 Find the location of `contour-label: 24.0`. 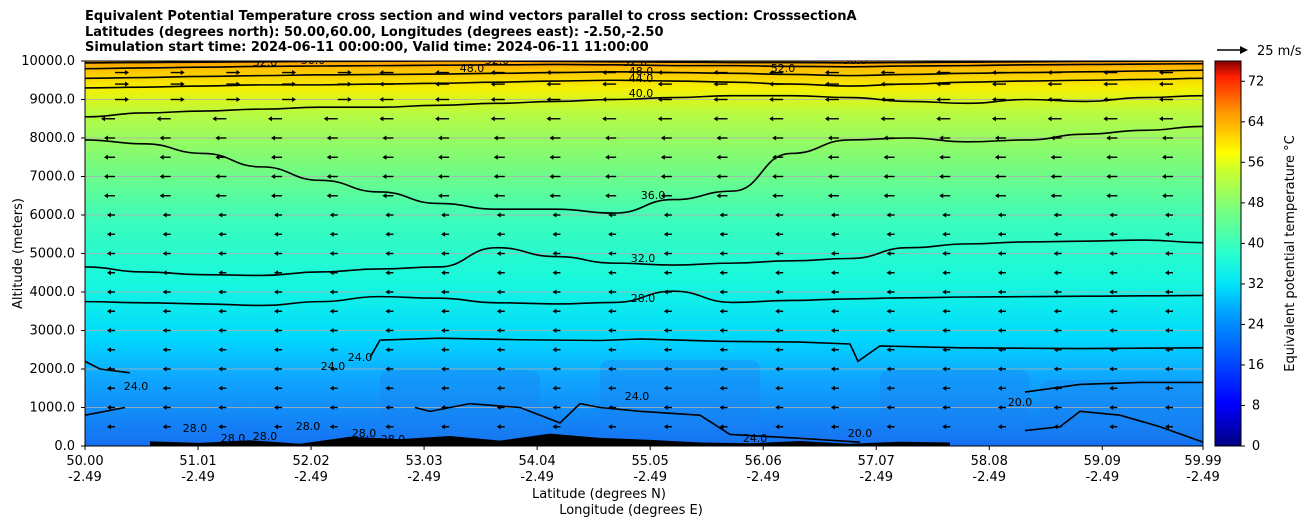

contour-label: 24.0 is located at coordinates (755, 438).